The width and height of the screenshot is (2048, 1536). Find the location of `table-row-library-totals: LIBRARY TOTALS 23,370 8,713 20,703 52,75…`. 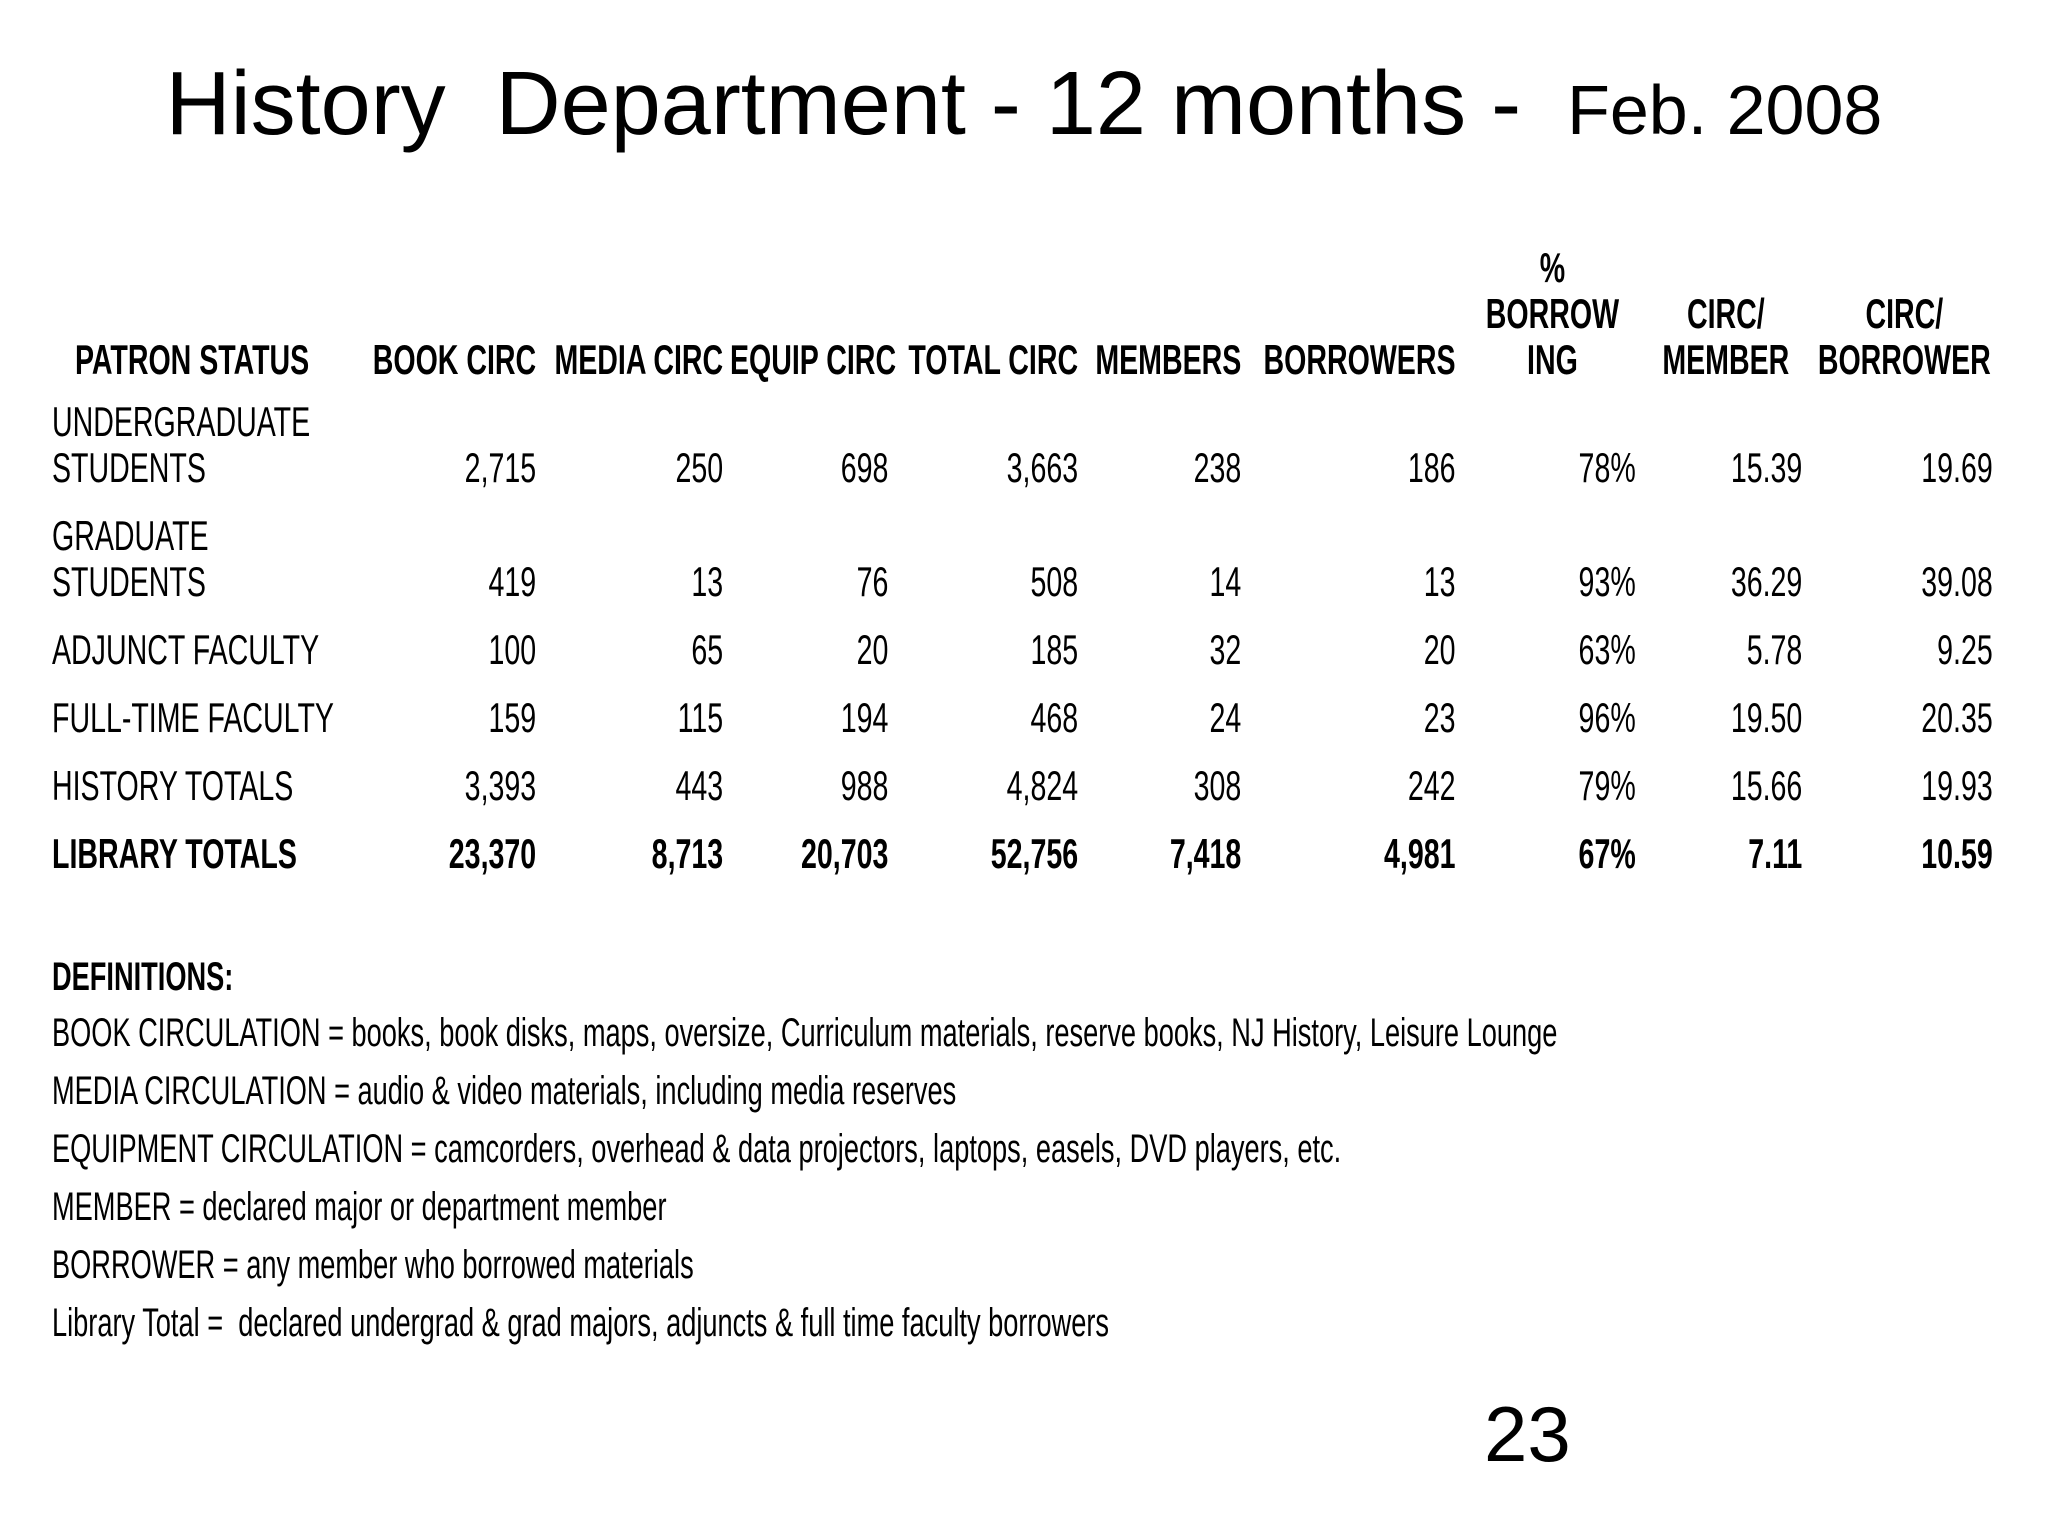

table-row-library-totals: LIBRARY TOTALS 23,370 8,713 20,703 52,75… is located at coordinates (1026, 854).